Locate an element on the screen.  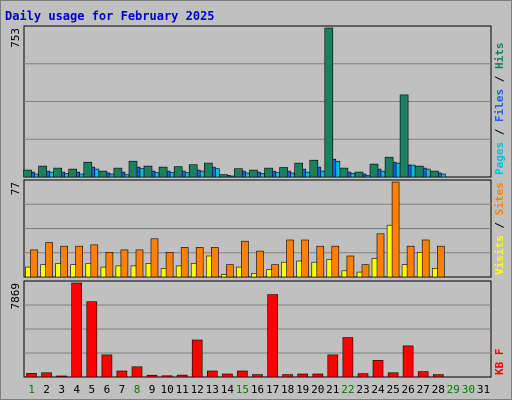
x-tick-label: 22 is located at coordinates (347, 389).